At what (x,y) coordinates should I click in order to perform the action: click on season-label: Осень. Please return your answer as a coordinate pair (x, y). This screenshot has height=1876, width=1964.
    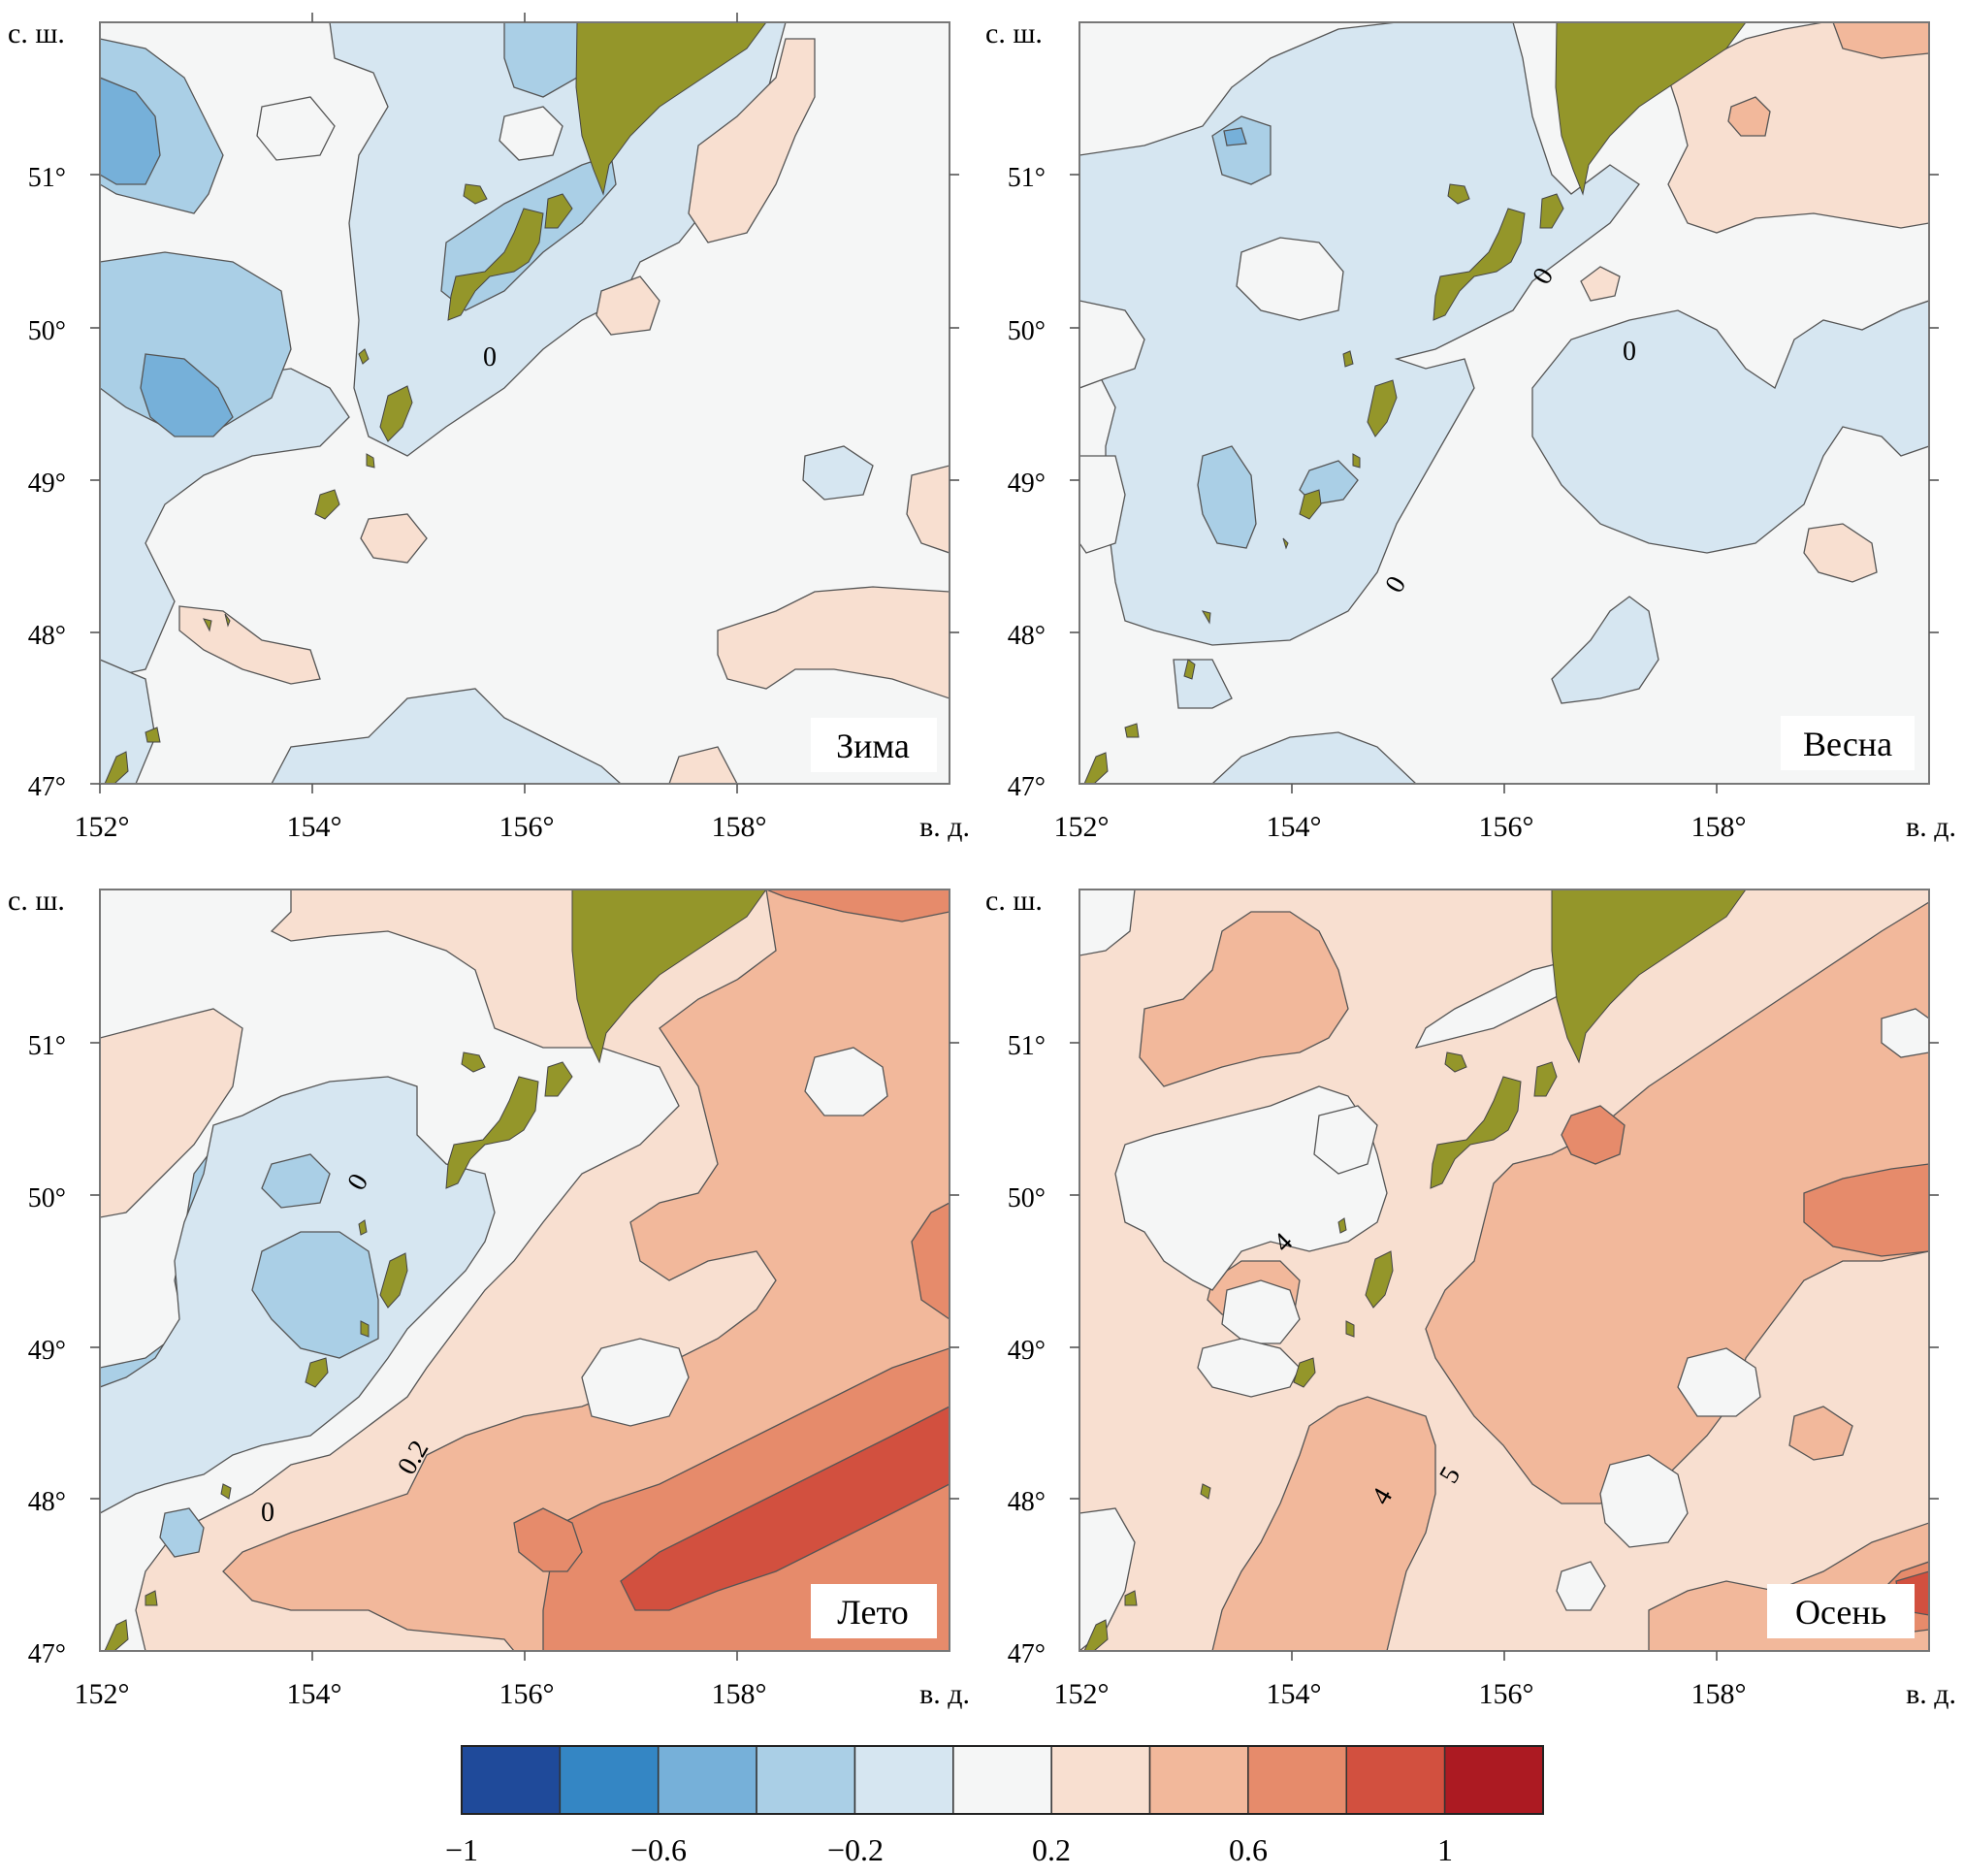
    Looking at the image, I should click on (1841, 1612).